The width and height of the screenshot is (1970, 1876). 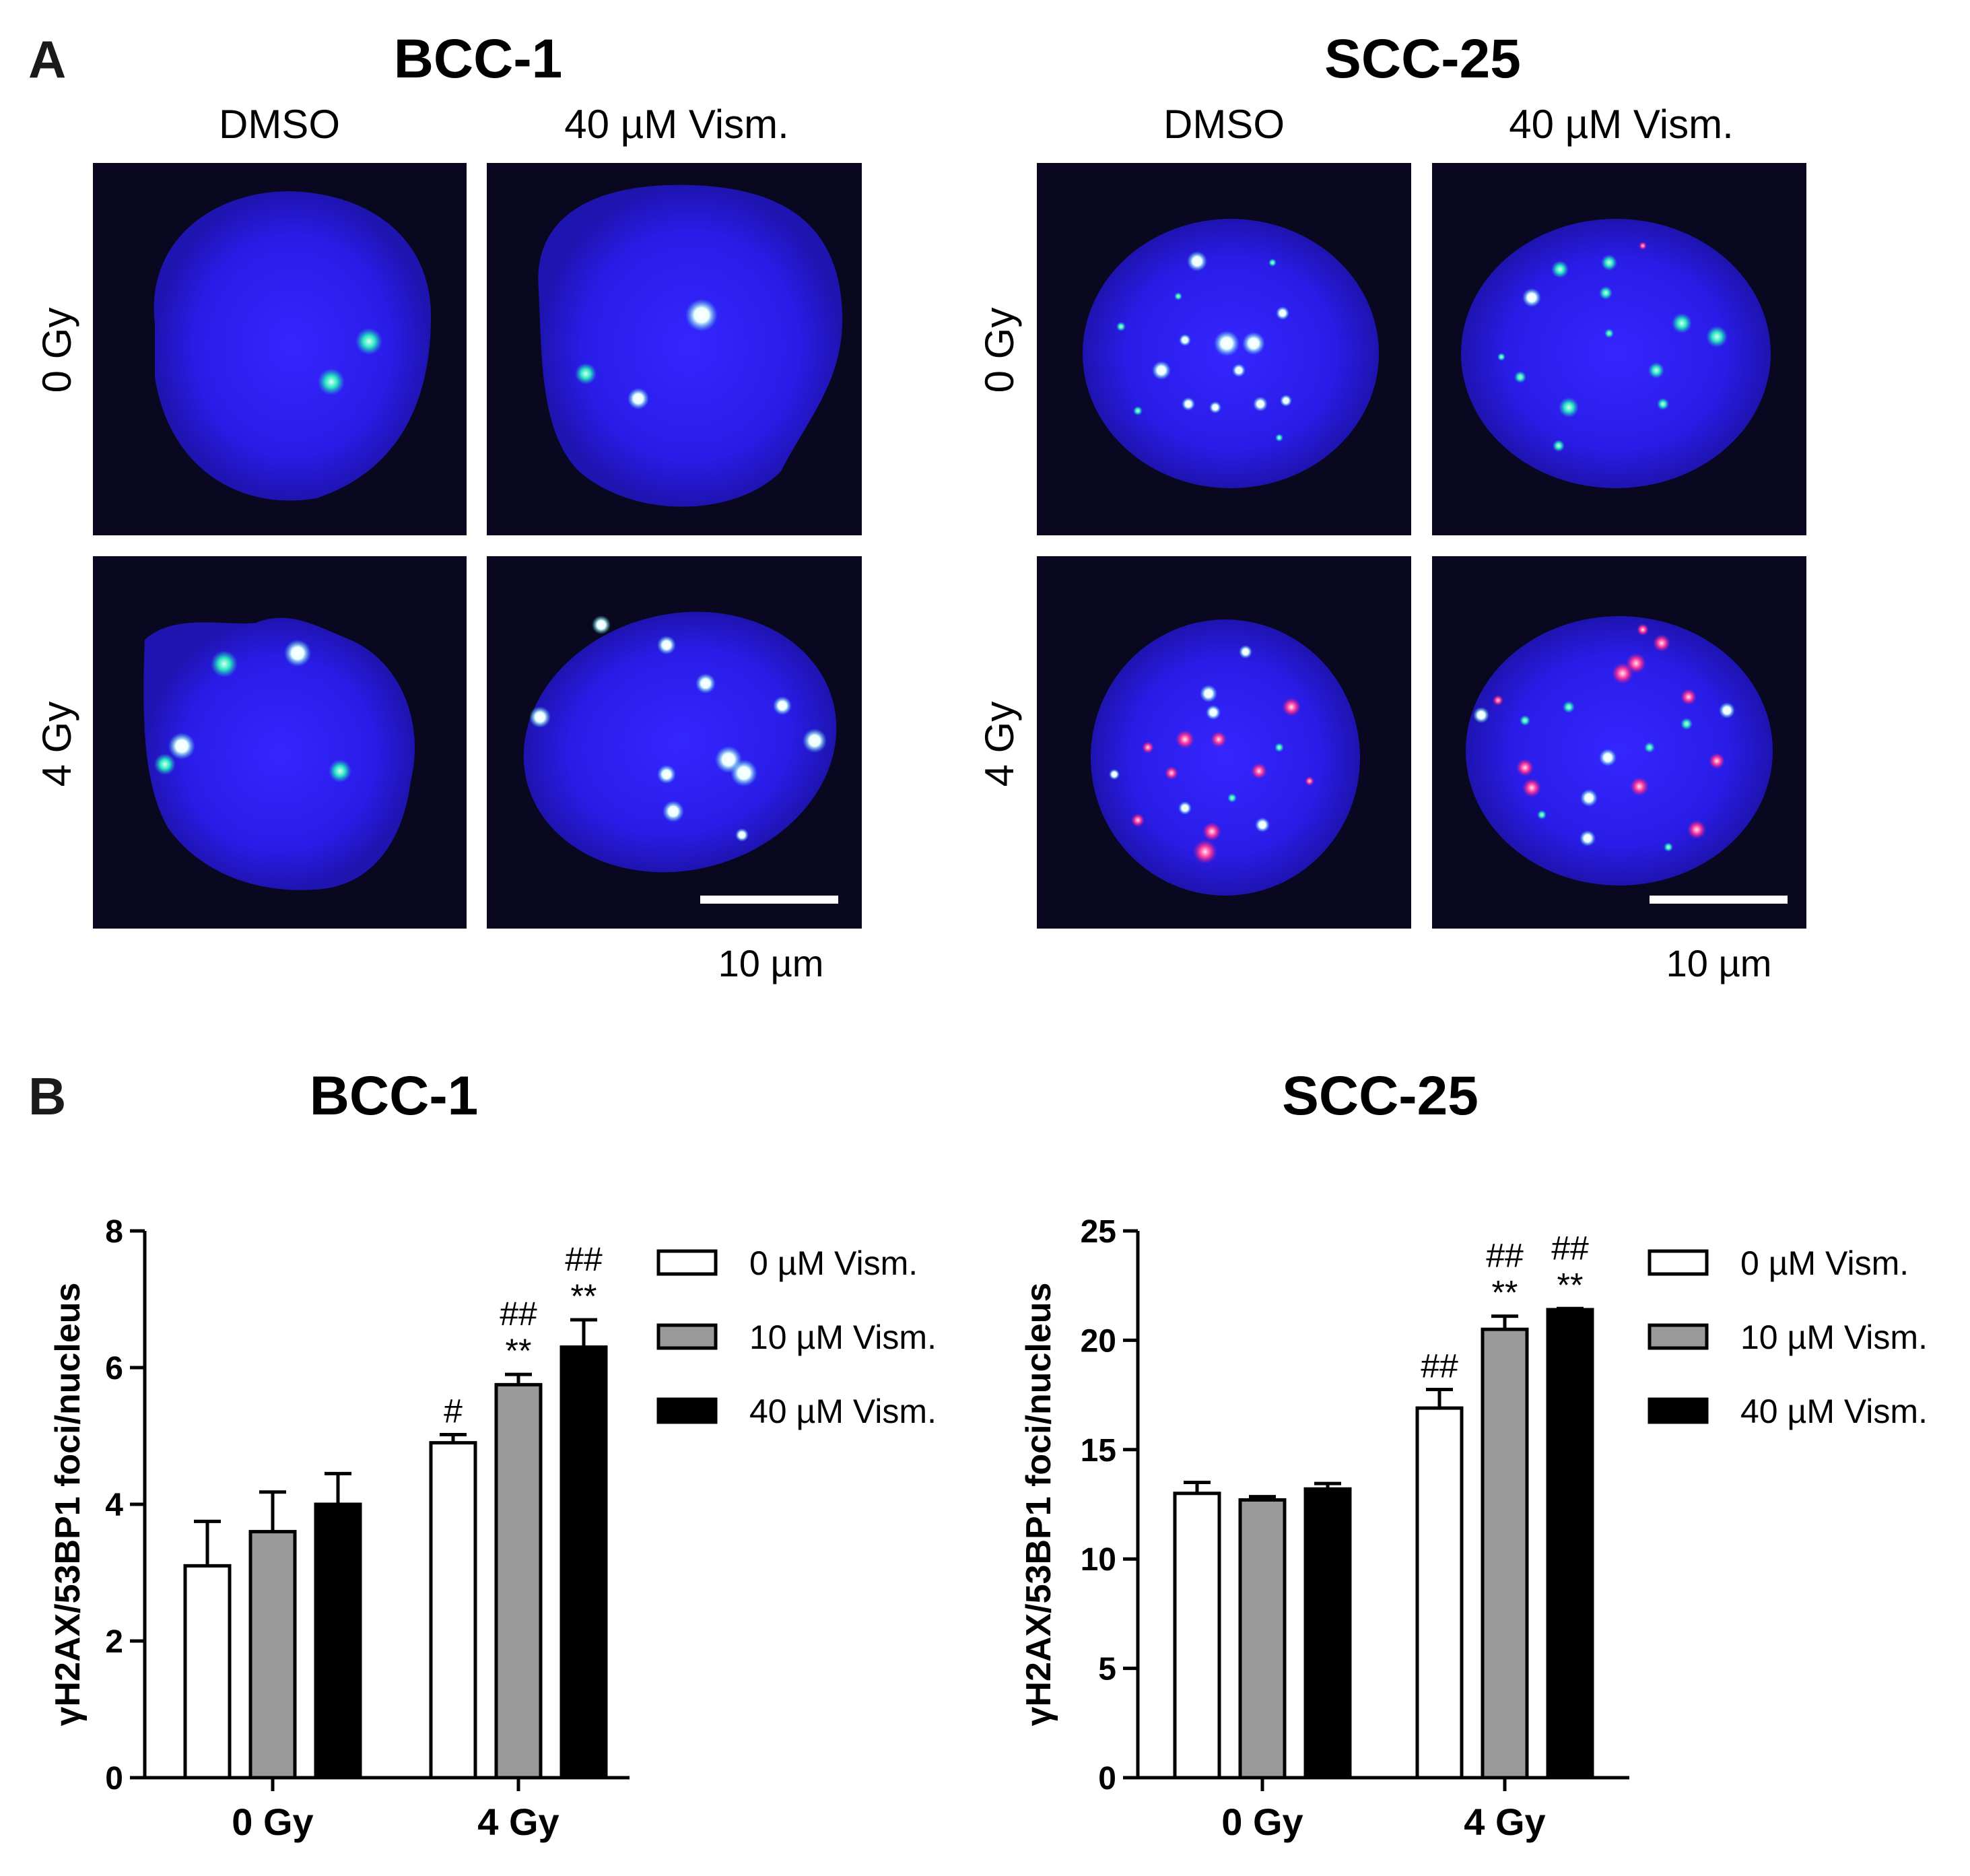 What do you see at coordinates (1107, 1779) in the screenshot?
I see `chart1-ytick-label-0: 0` at bounding box center [1107, 1779].